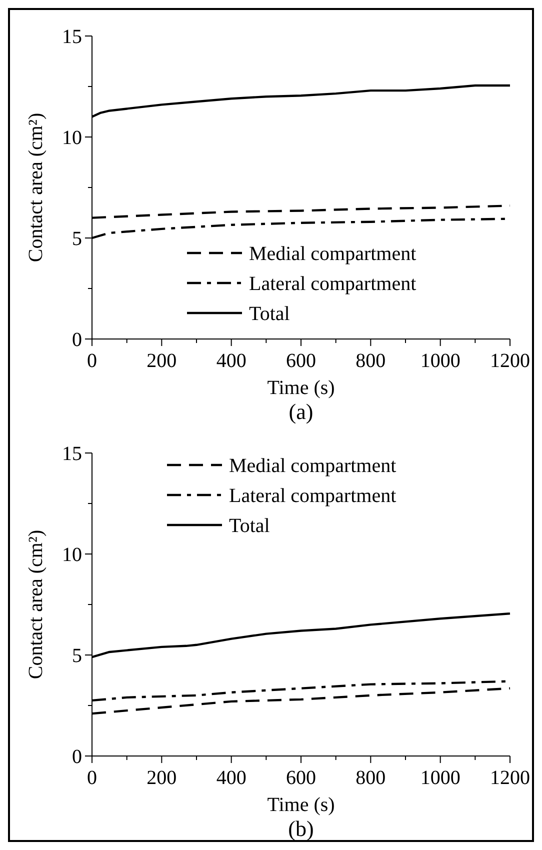 This screenshot has height=850, width=542. I want to click on text: (b), so click(301, 828).